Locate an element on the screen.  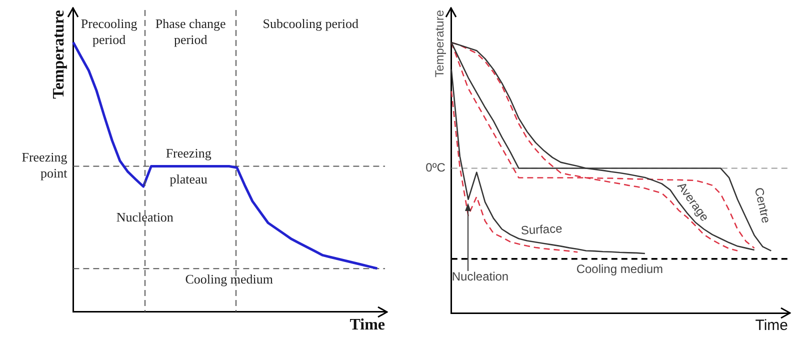
annotation: Freezing plateau is located at coordinates (189, 166).